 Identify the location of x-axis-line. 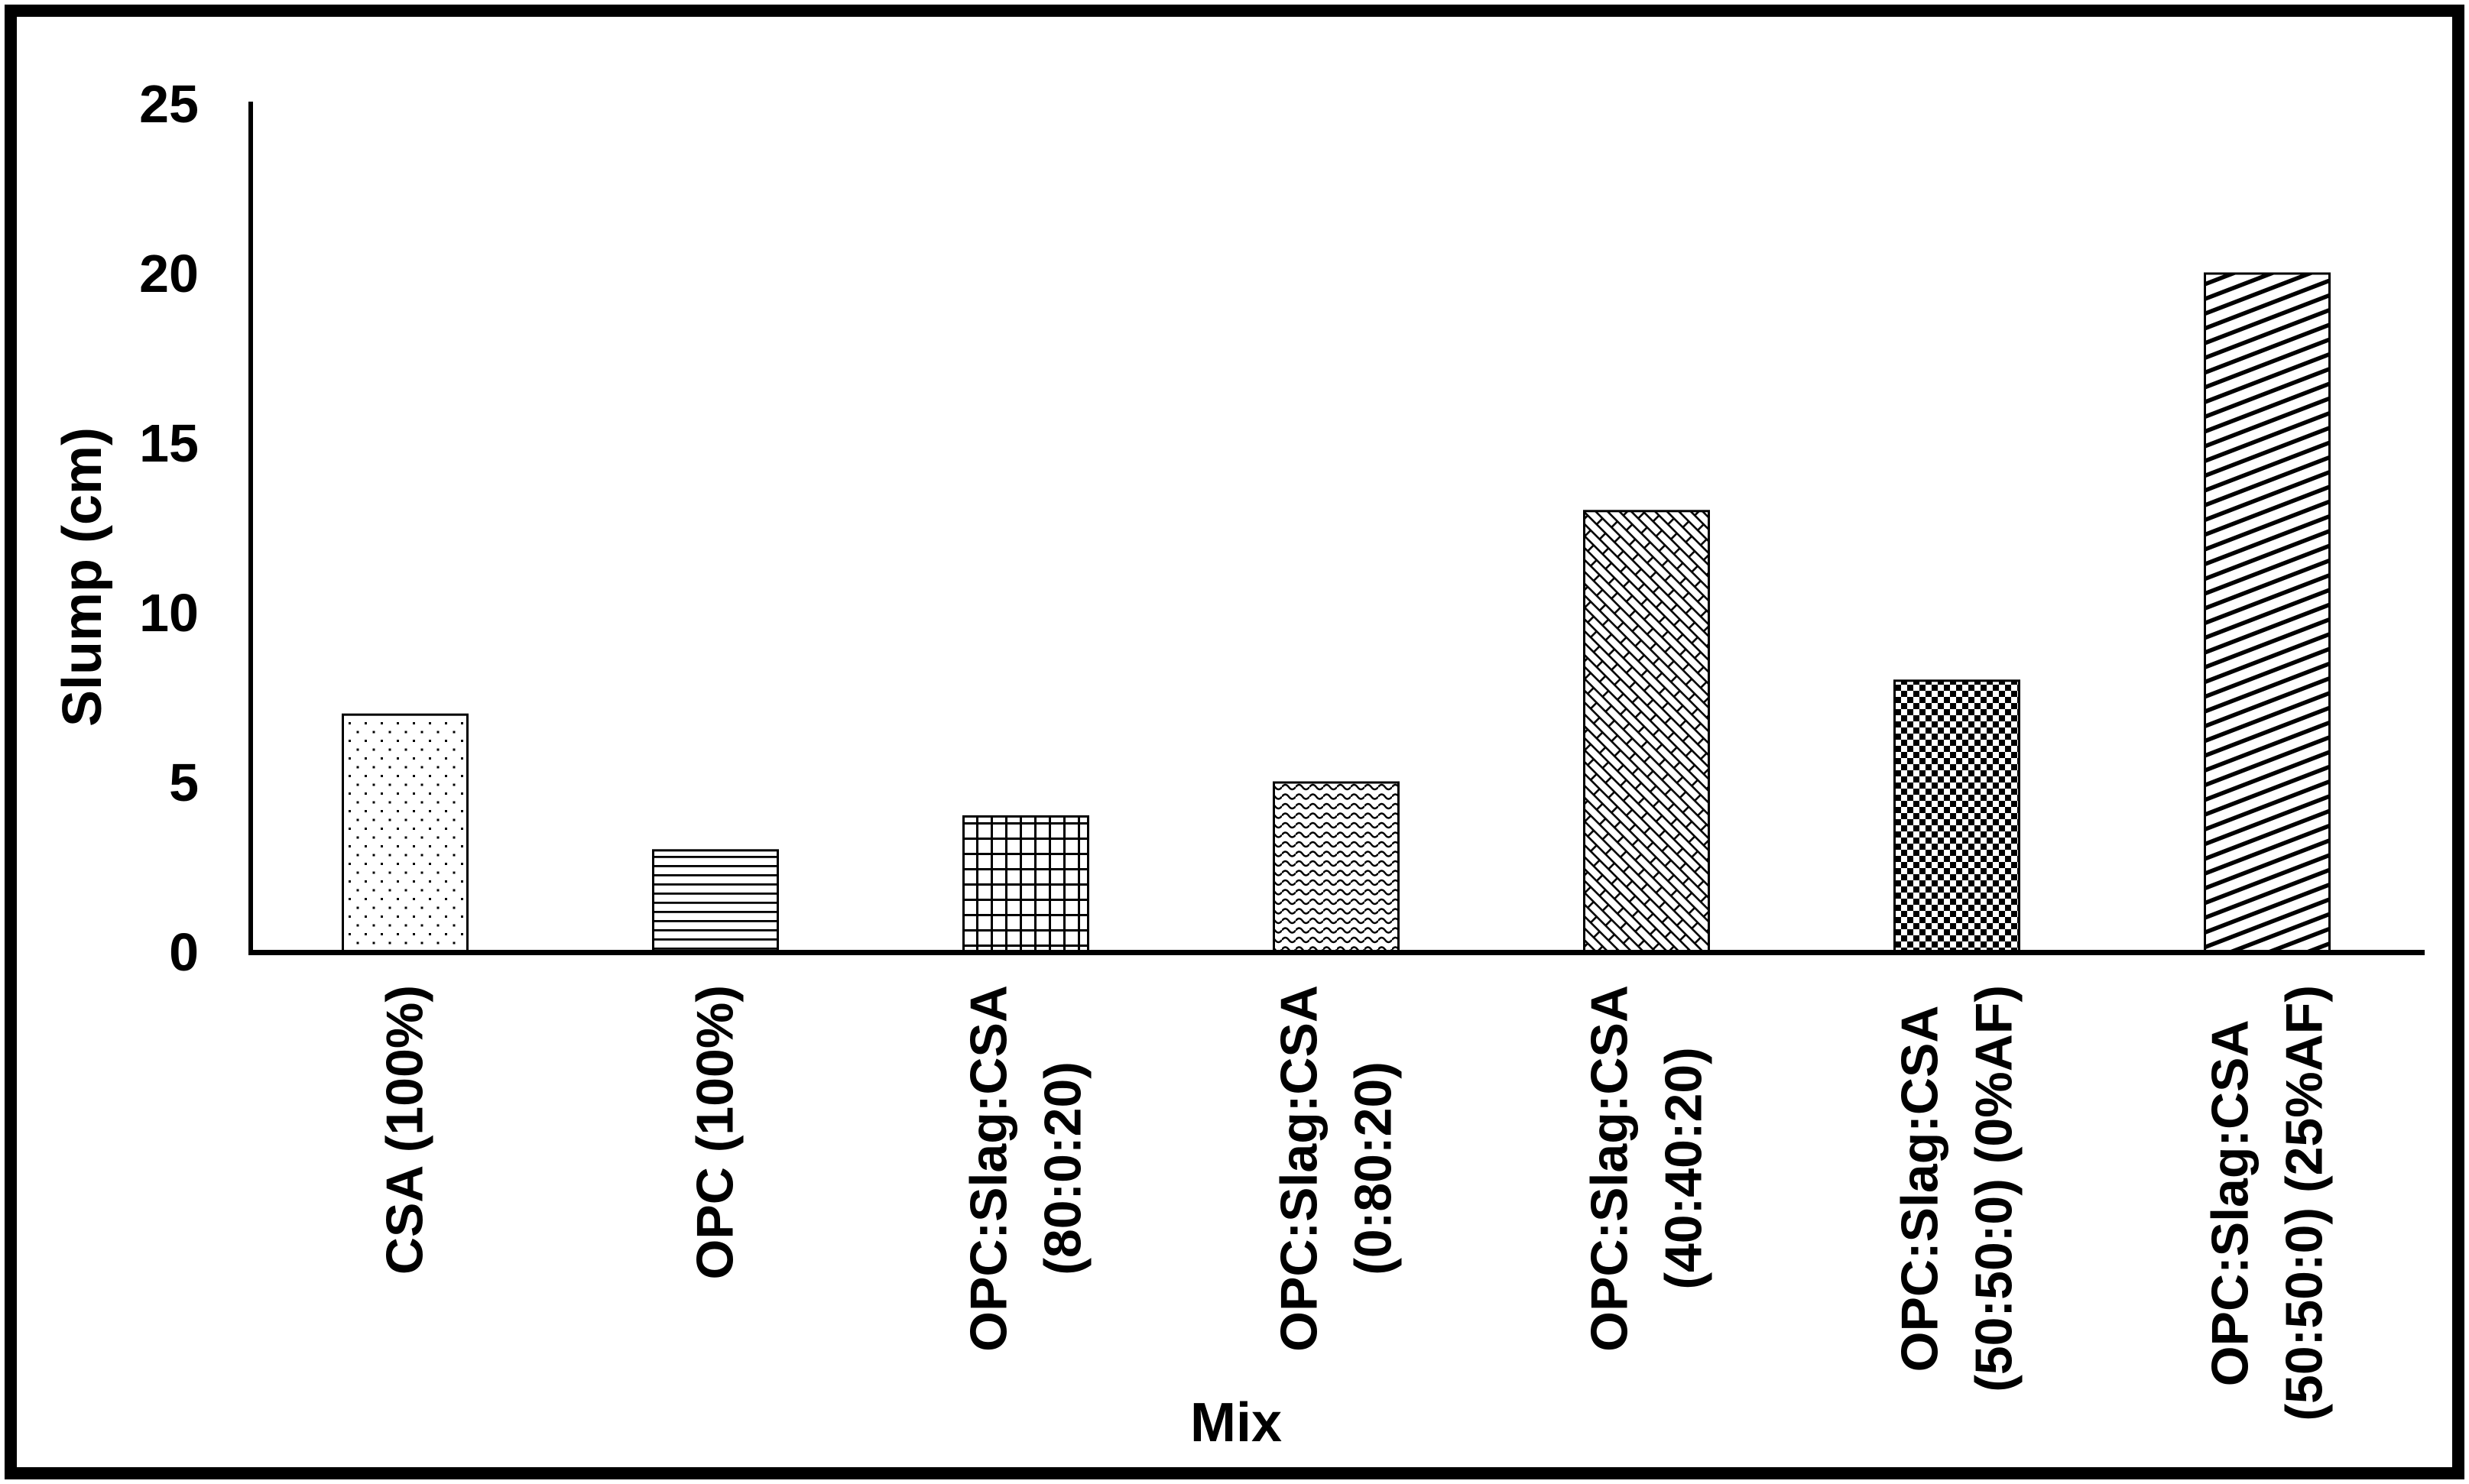
(1336, 953).